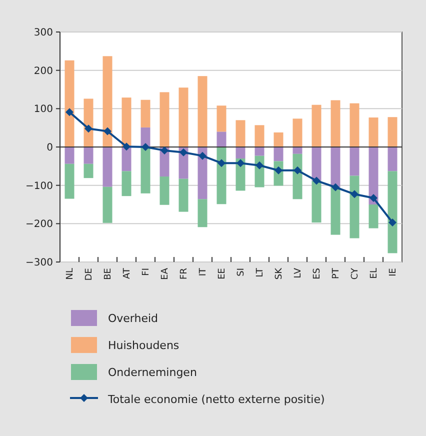  What do you see at coordinates (39, 186) in the screenshot?
I see `y-tick-label: −100` at bounding box center [39, 186].